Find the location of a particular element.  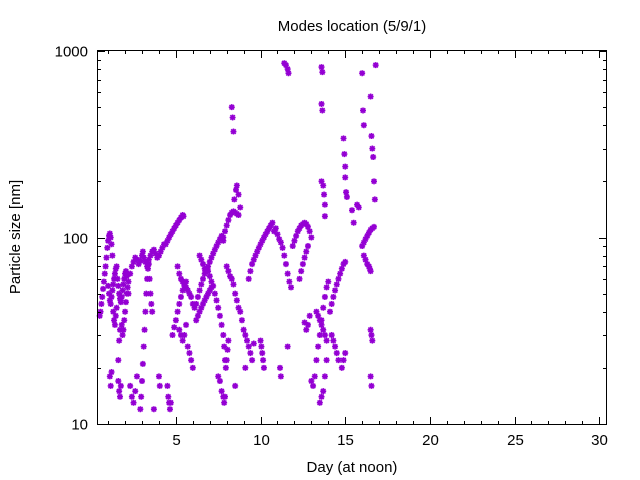

y-tick-label: 1000 is located at coordinates (71, 52).